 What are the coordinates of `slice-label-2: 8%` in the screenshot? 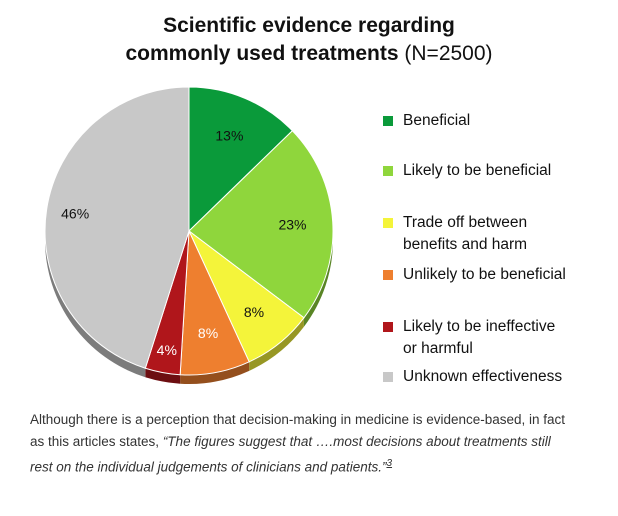 It's located at (254, 312).